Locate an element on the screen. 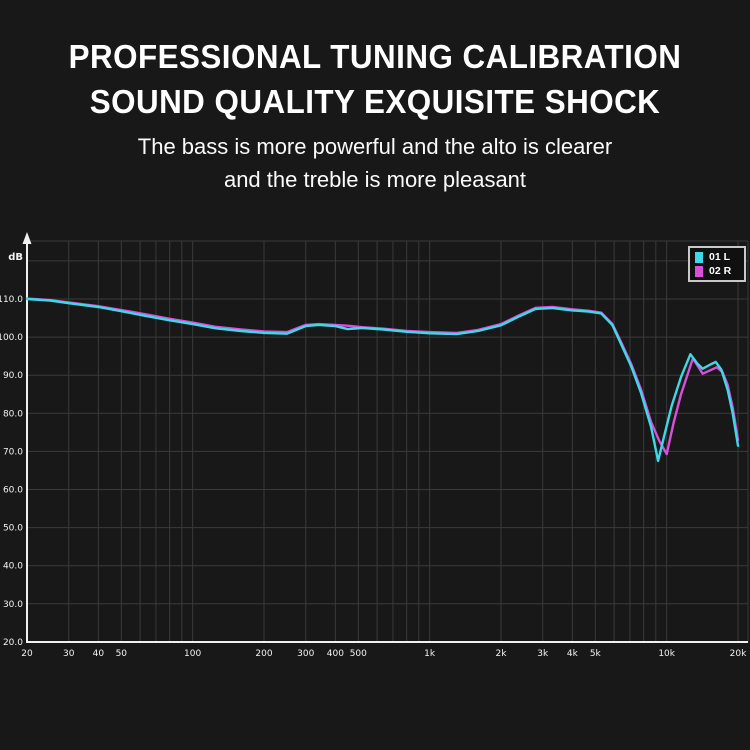 This screenshot has width=750, height=750. x-tick-label: 40 is located at coordinates (99, 654).